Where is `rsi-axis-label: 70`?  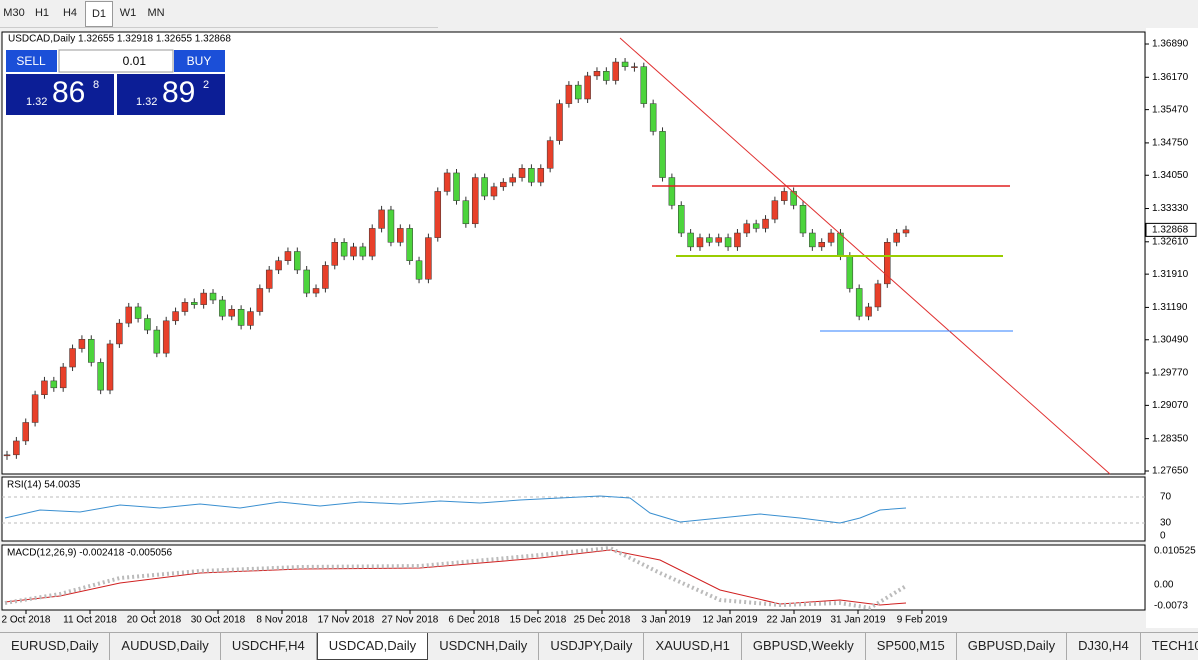
rsi-axis-label: 70 is located at coordinates (1166, 497).